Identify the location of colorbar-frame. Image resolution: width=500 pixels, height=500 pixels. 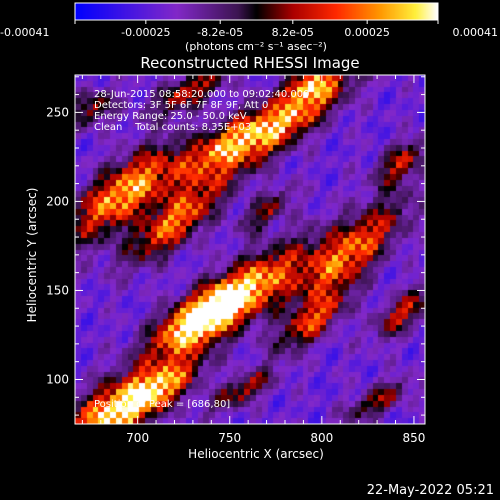
(256, 11).